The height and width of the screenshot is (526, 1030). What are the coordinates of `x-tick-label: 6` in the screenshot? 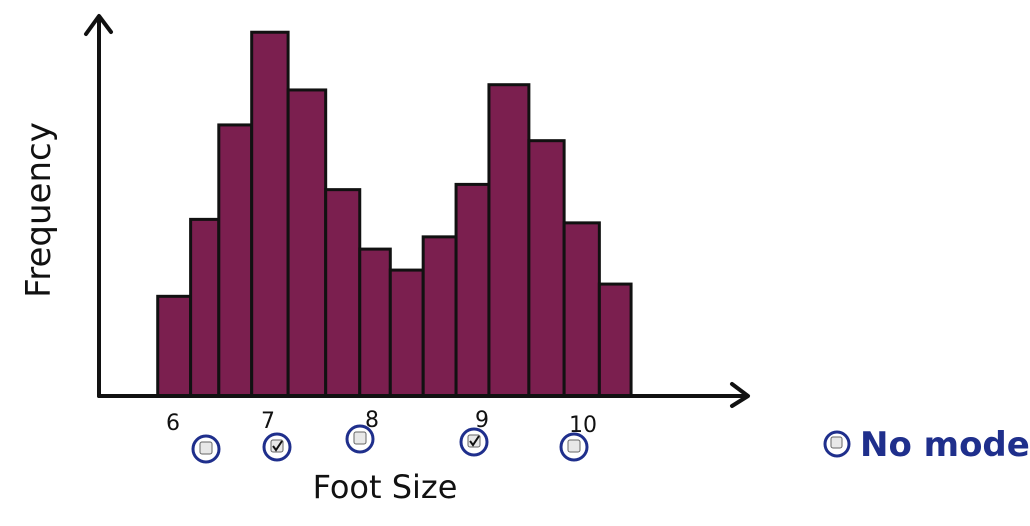 It's located at (173, 423).